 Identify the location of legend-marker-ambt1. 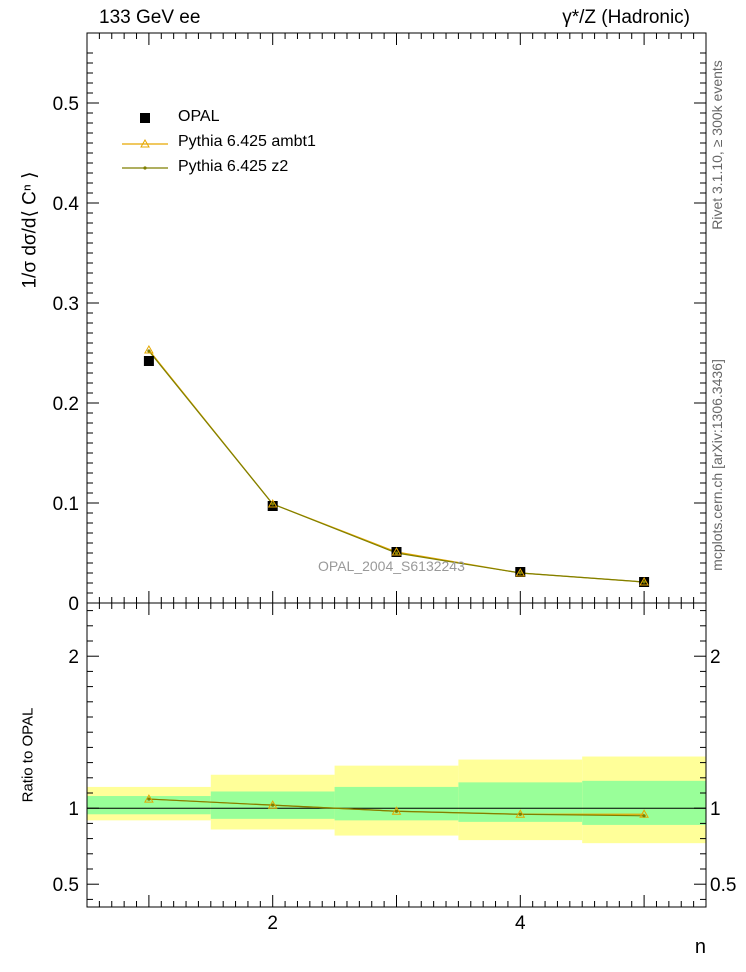
(145, 143).